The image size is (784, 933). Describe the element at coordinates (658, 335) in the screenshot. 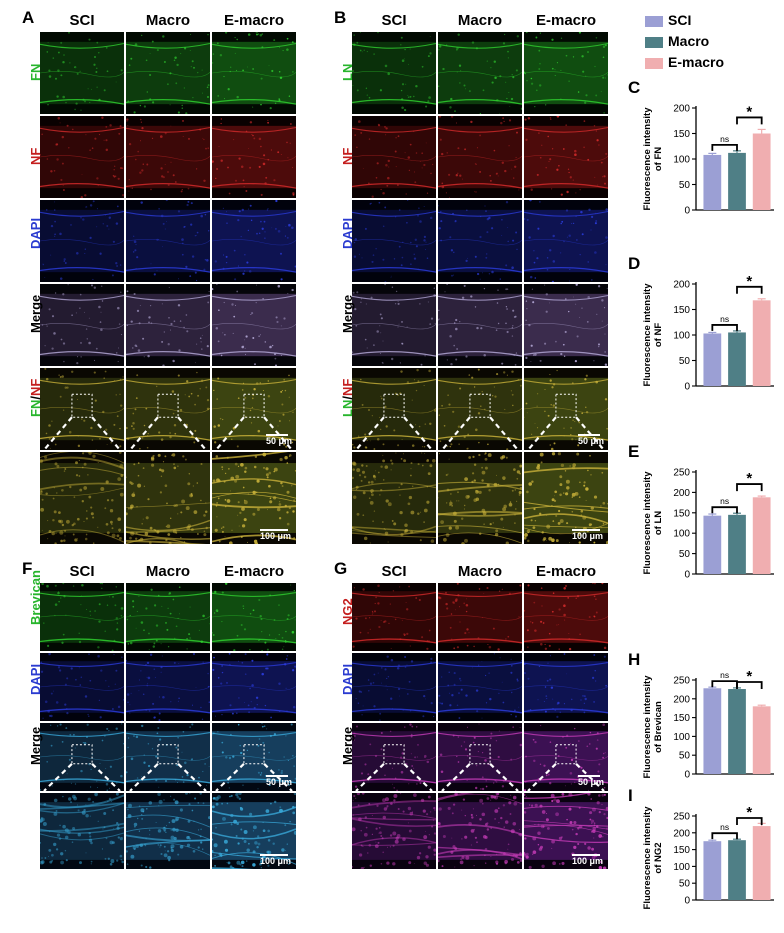

I see `y-axis-label: of NF` at that location.